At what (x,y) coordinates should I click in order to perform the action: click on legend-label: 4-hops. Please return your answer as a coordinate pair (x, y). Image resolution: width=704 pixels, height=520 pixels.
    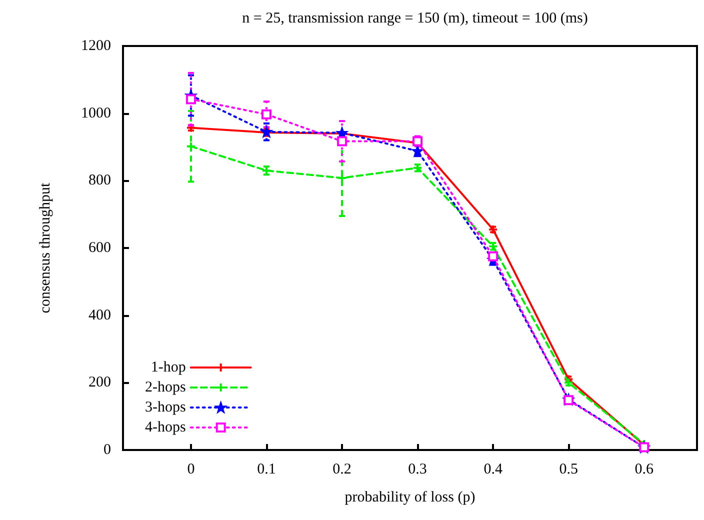
    Looking at the image, I should click on (165, 428).